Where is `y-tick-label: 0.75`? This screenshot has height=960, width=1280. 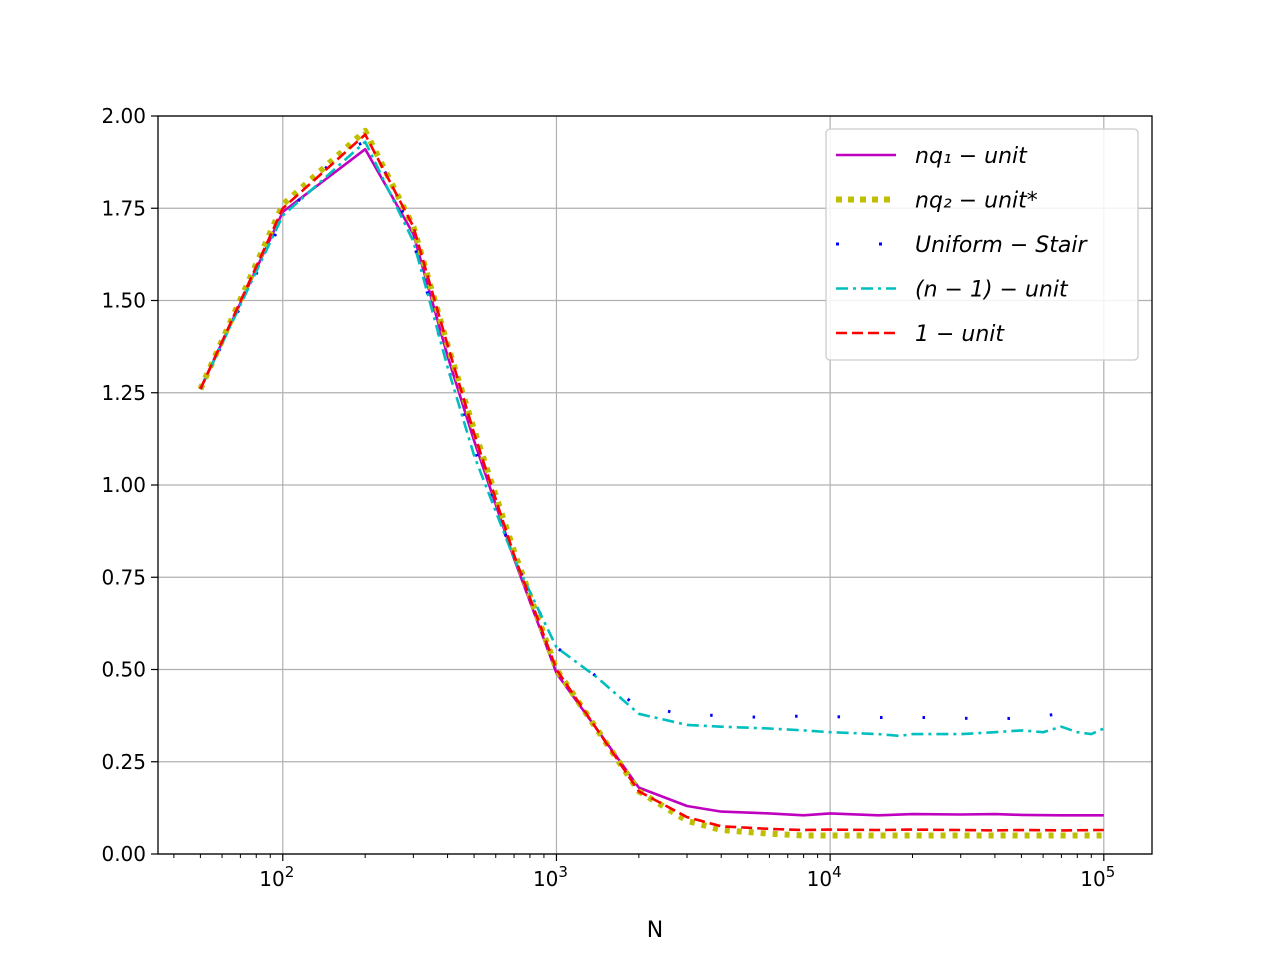
y-tick-label: 0.75 is located at coordinates (123, 577).